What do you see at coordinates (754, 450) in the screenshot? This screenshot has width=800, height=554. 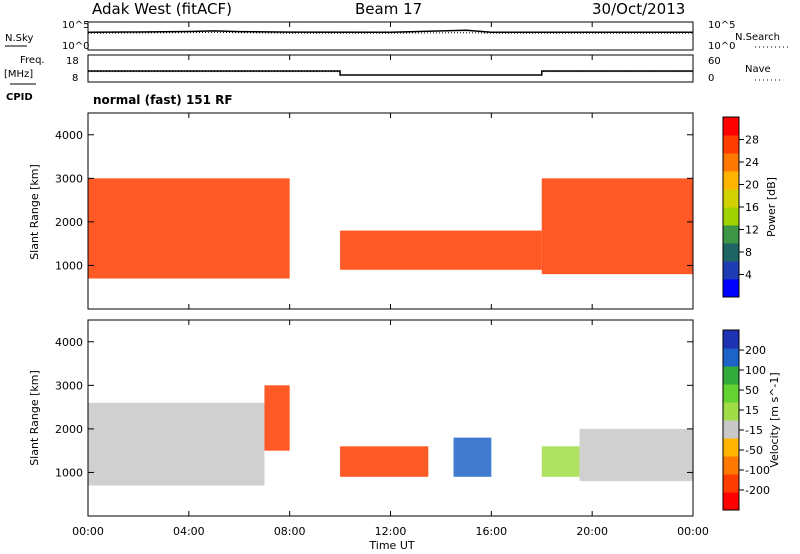 I see `colorbar-tick-label: -50` at bounding box center [754, 450].